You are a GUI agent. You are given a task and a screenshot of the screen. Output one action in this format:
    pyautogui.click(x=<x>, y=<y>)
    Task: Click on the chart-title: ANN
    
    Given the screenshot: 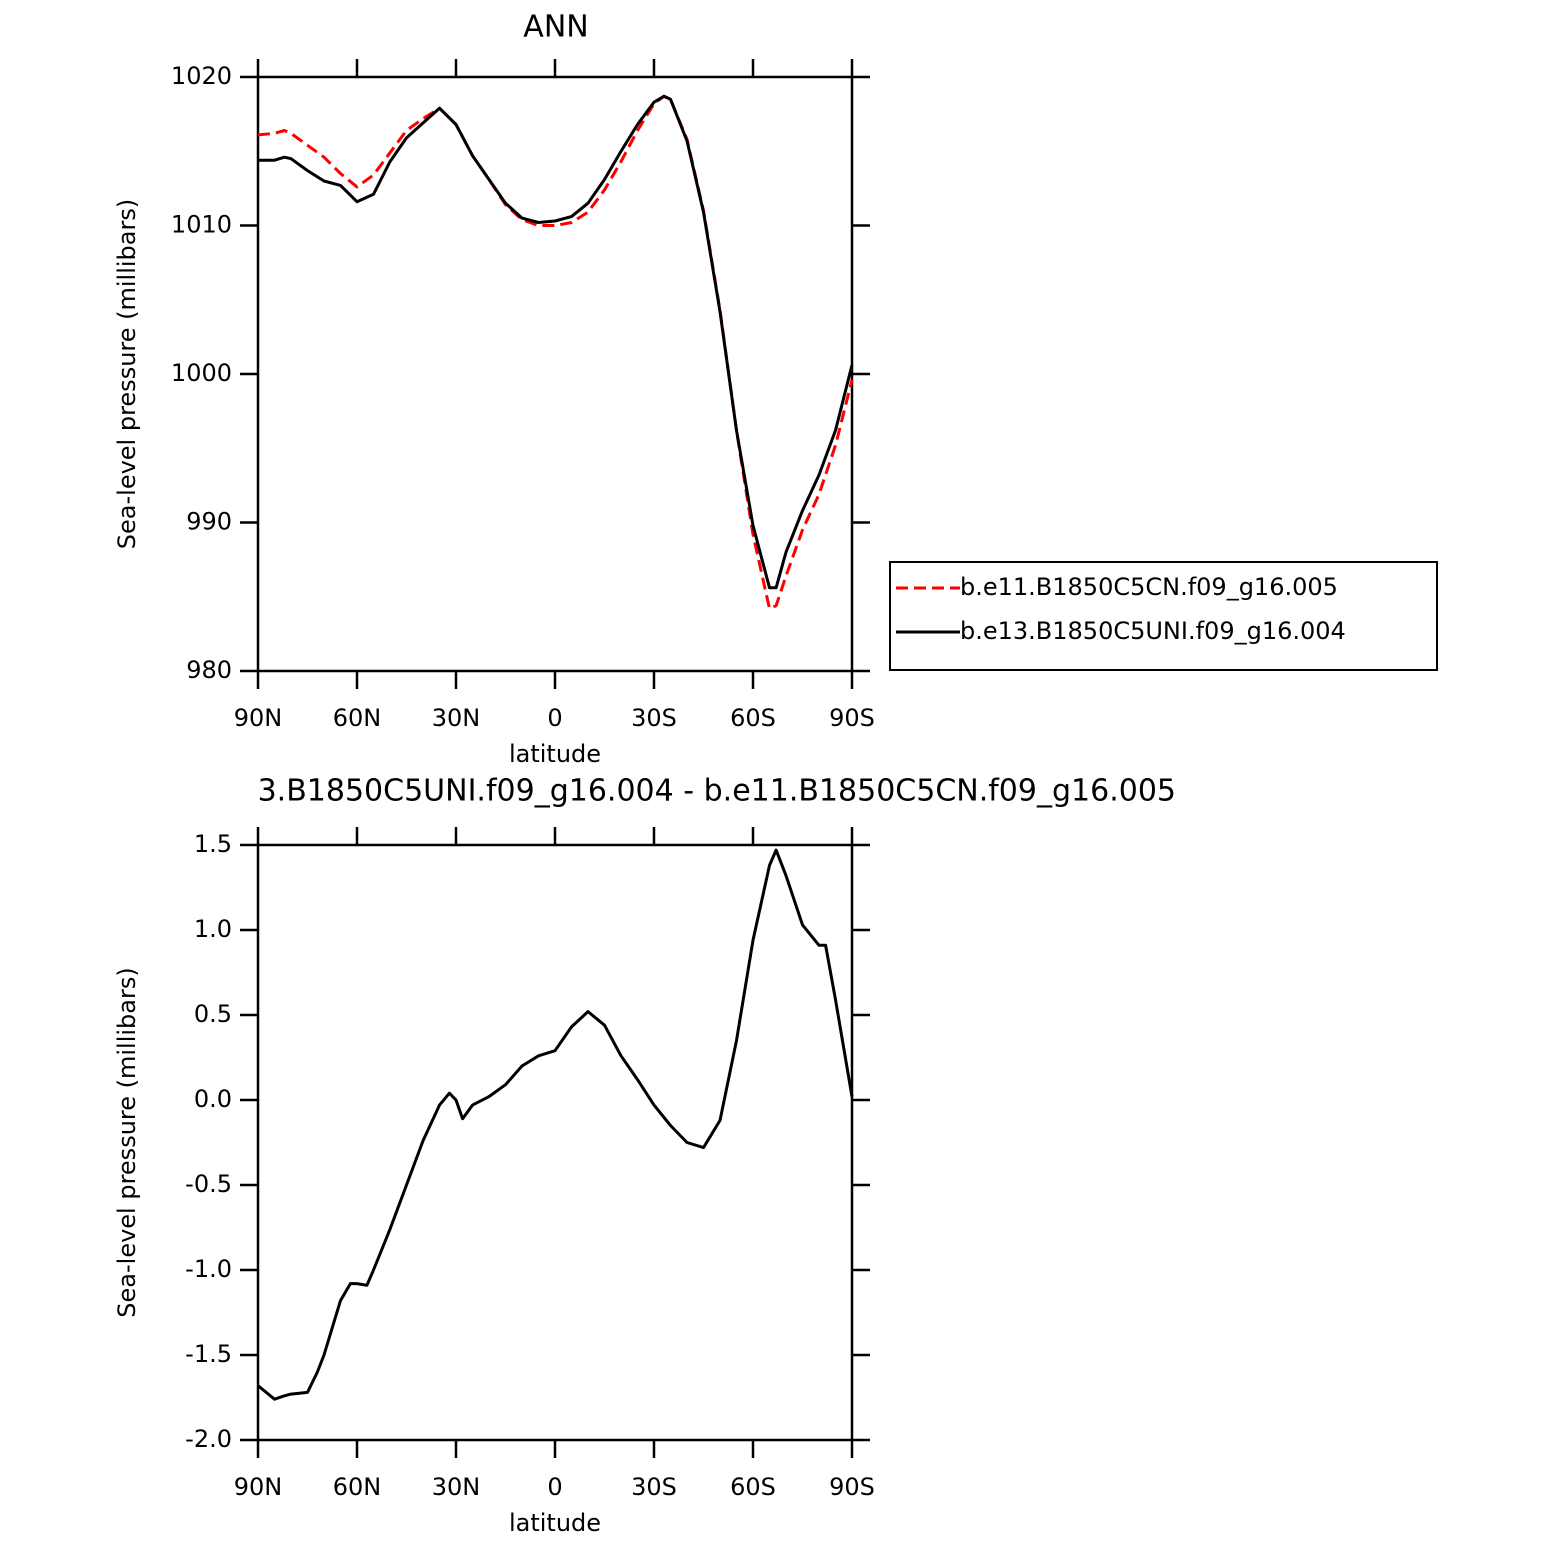 What is the action you would take?
    pyautogui.click(x=555, y=27)
    